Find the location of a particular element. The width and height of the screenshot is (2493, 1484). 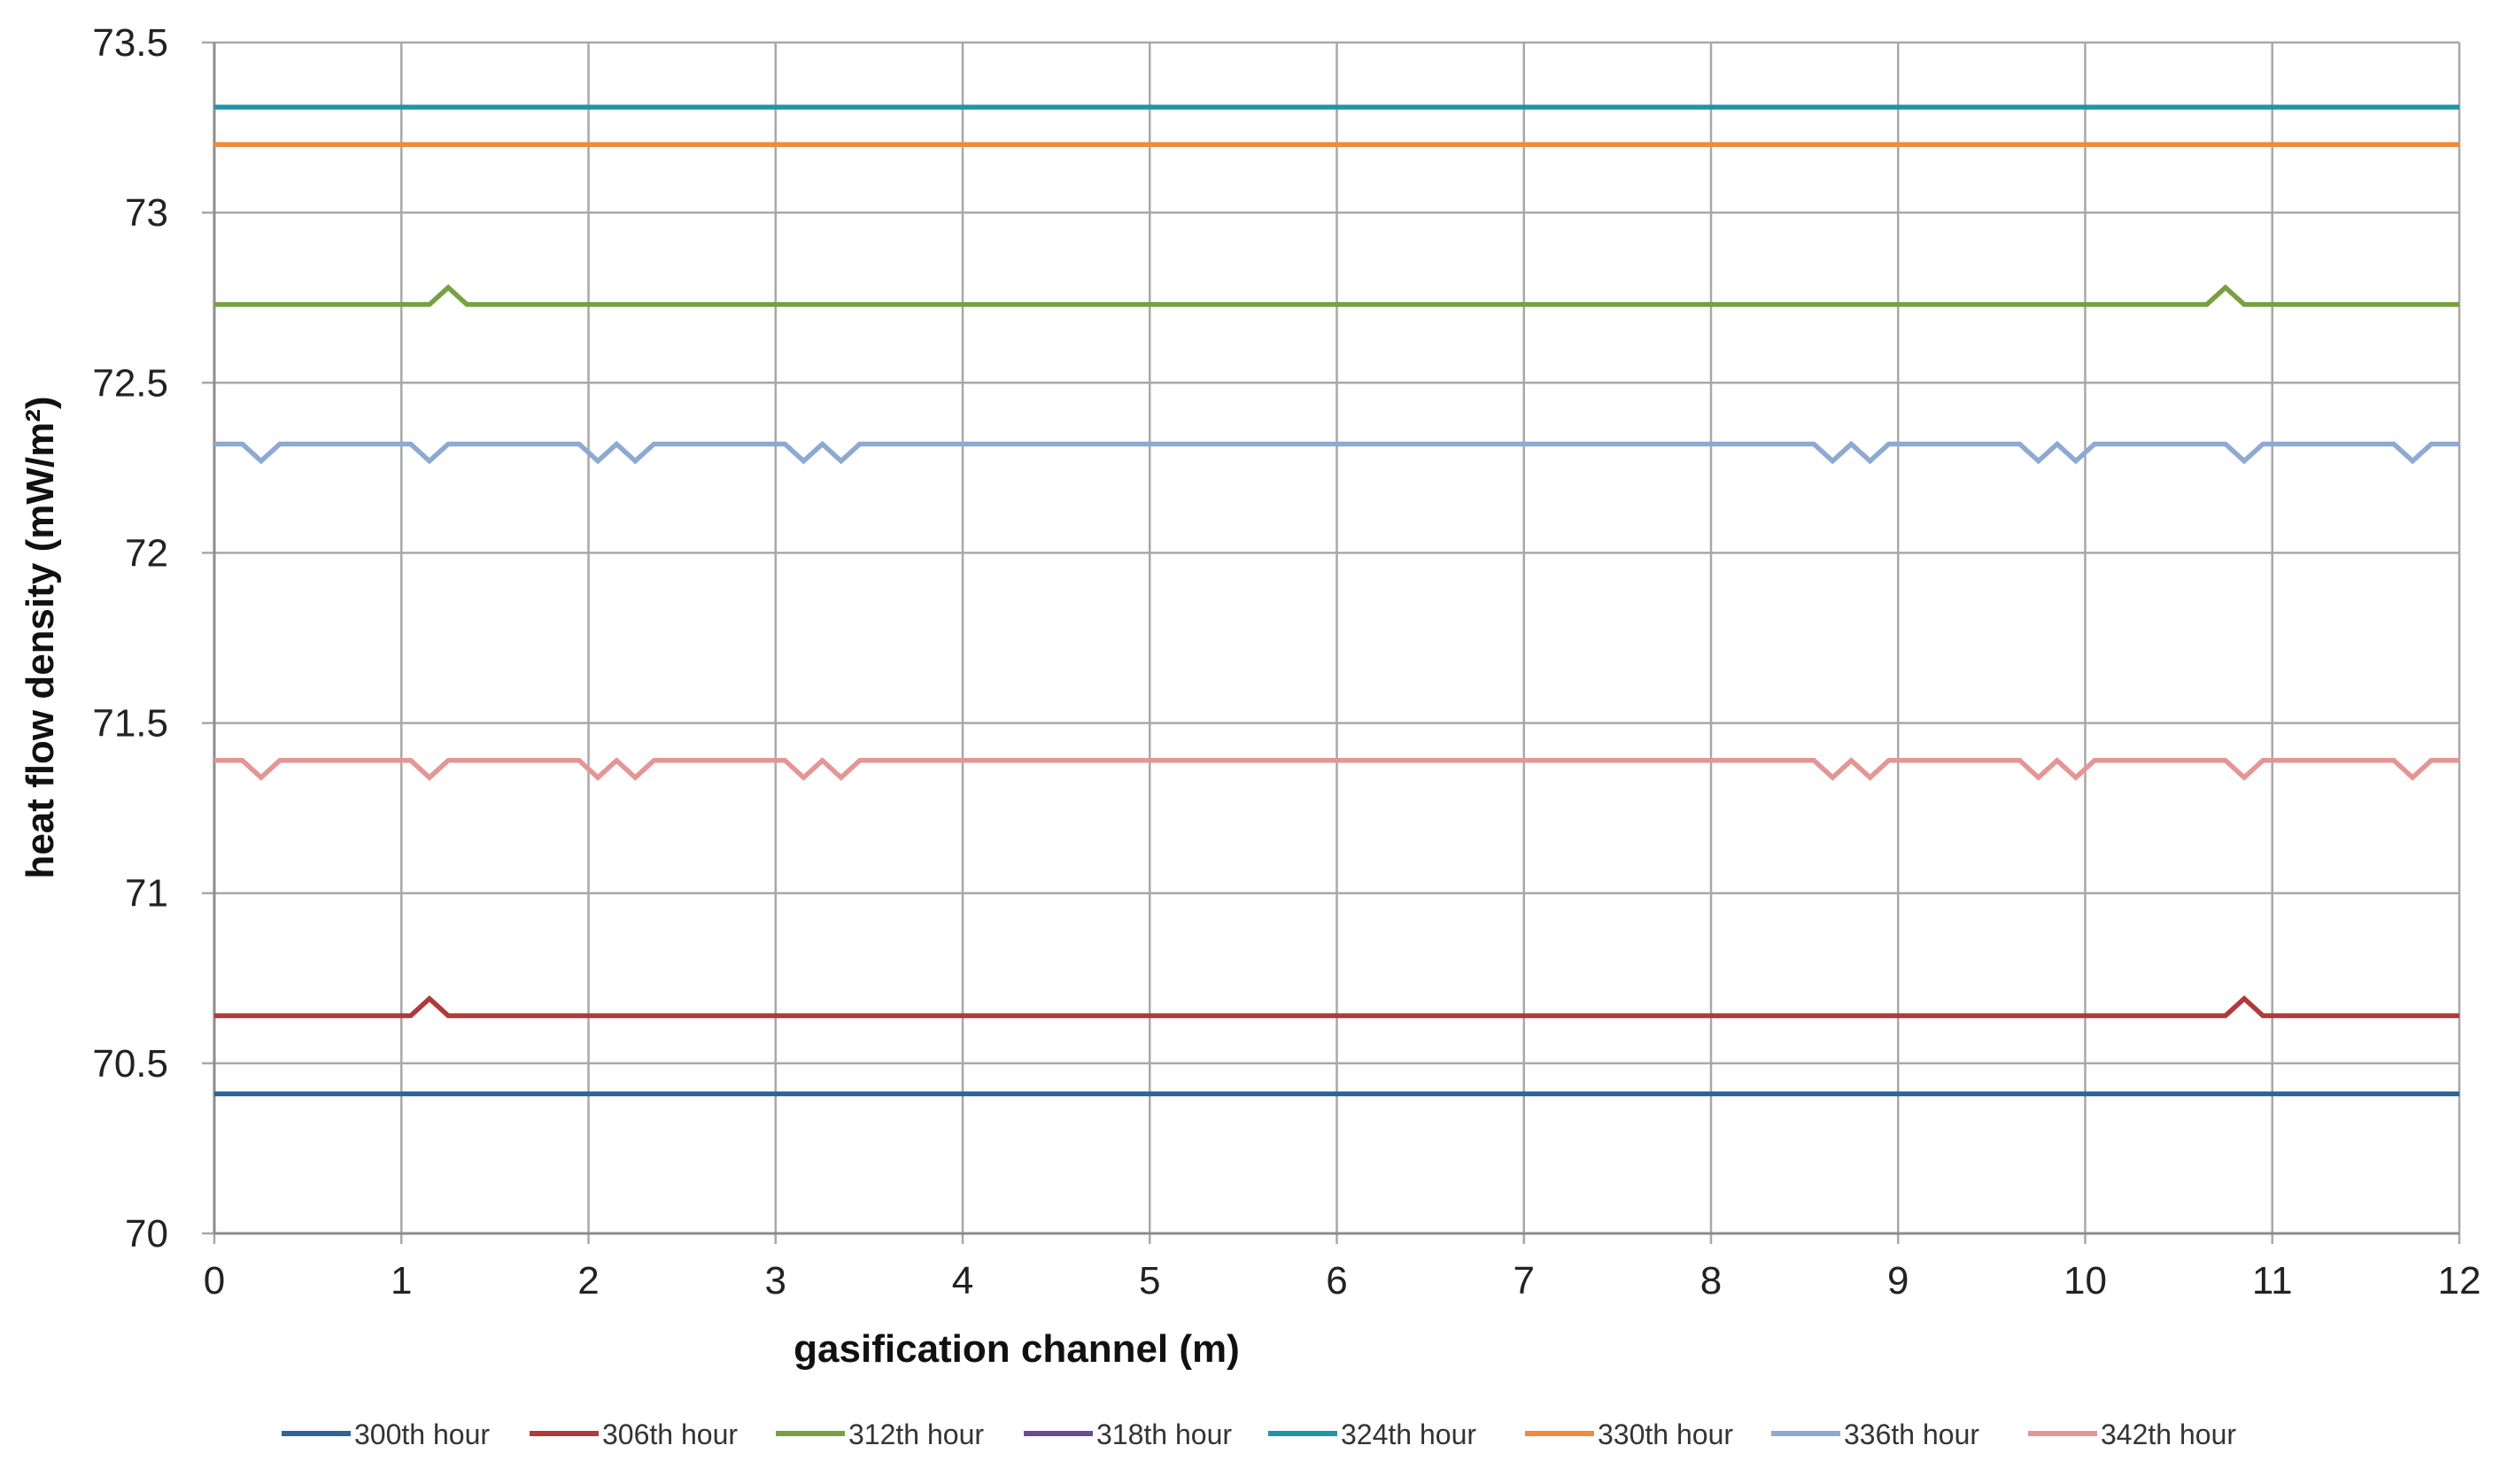

x-tick-label: 4 is located at coordinates (962, 1280).